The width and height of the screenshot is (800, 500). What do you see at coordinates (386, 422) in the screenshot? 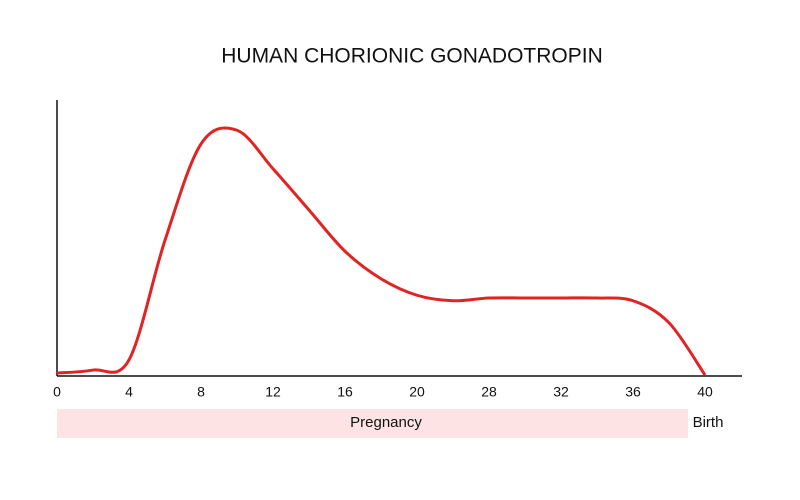
I see `pregnancy-label: Pregnancy` at bounding box center [386, 422].